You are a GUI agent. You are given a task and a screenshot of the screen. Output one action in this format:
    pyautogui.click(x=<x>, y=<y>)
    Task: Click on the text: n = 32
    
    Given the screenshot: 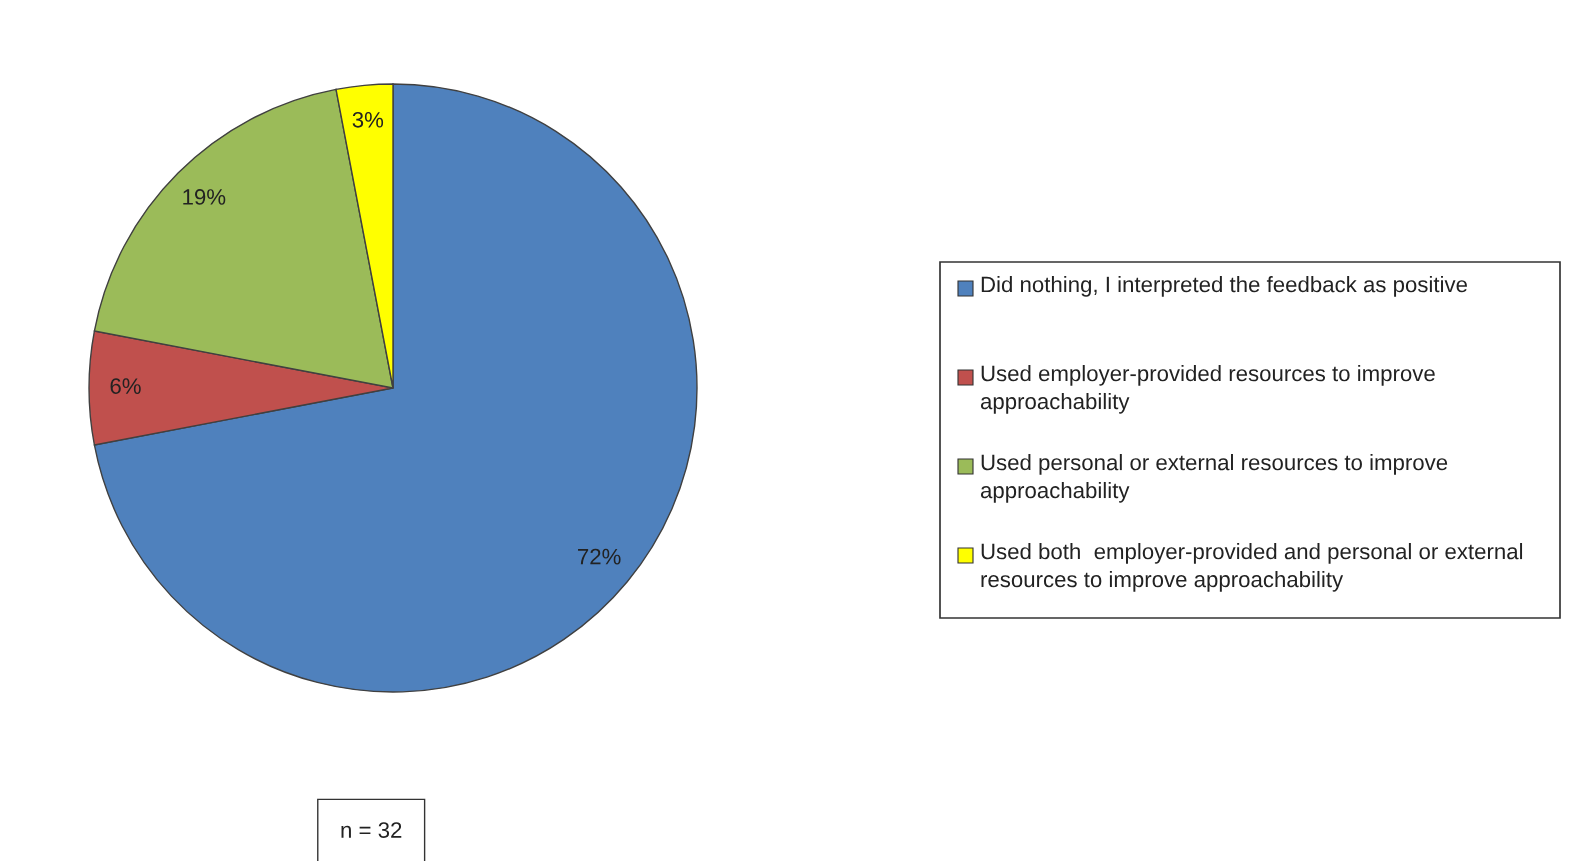 What is the action you would take?
    pyautogui.click(x=371, y=830)
    